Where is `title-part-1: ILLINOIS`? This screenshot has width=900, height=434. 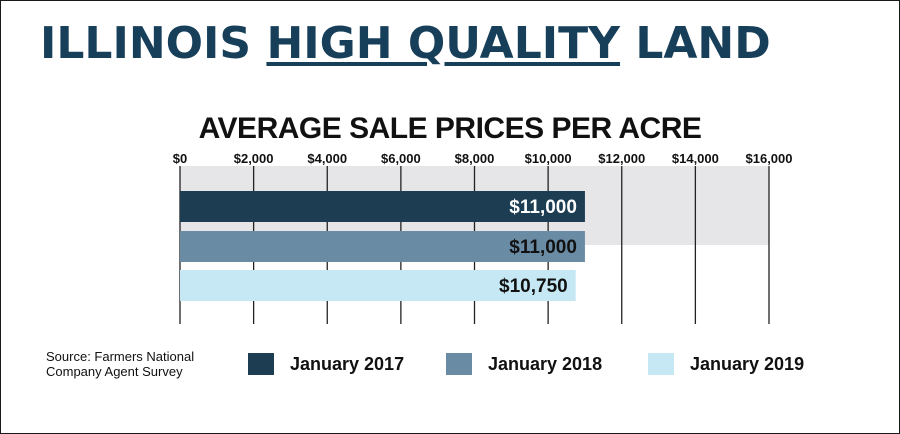
title-part-1: ILLINOIS is located at coordinates (153, 43).